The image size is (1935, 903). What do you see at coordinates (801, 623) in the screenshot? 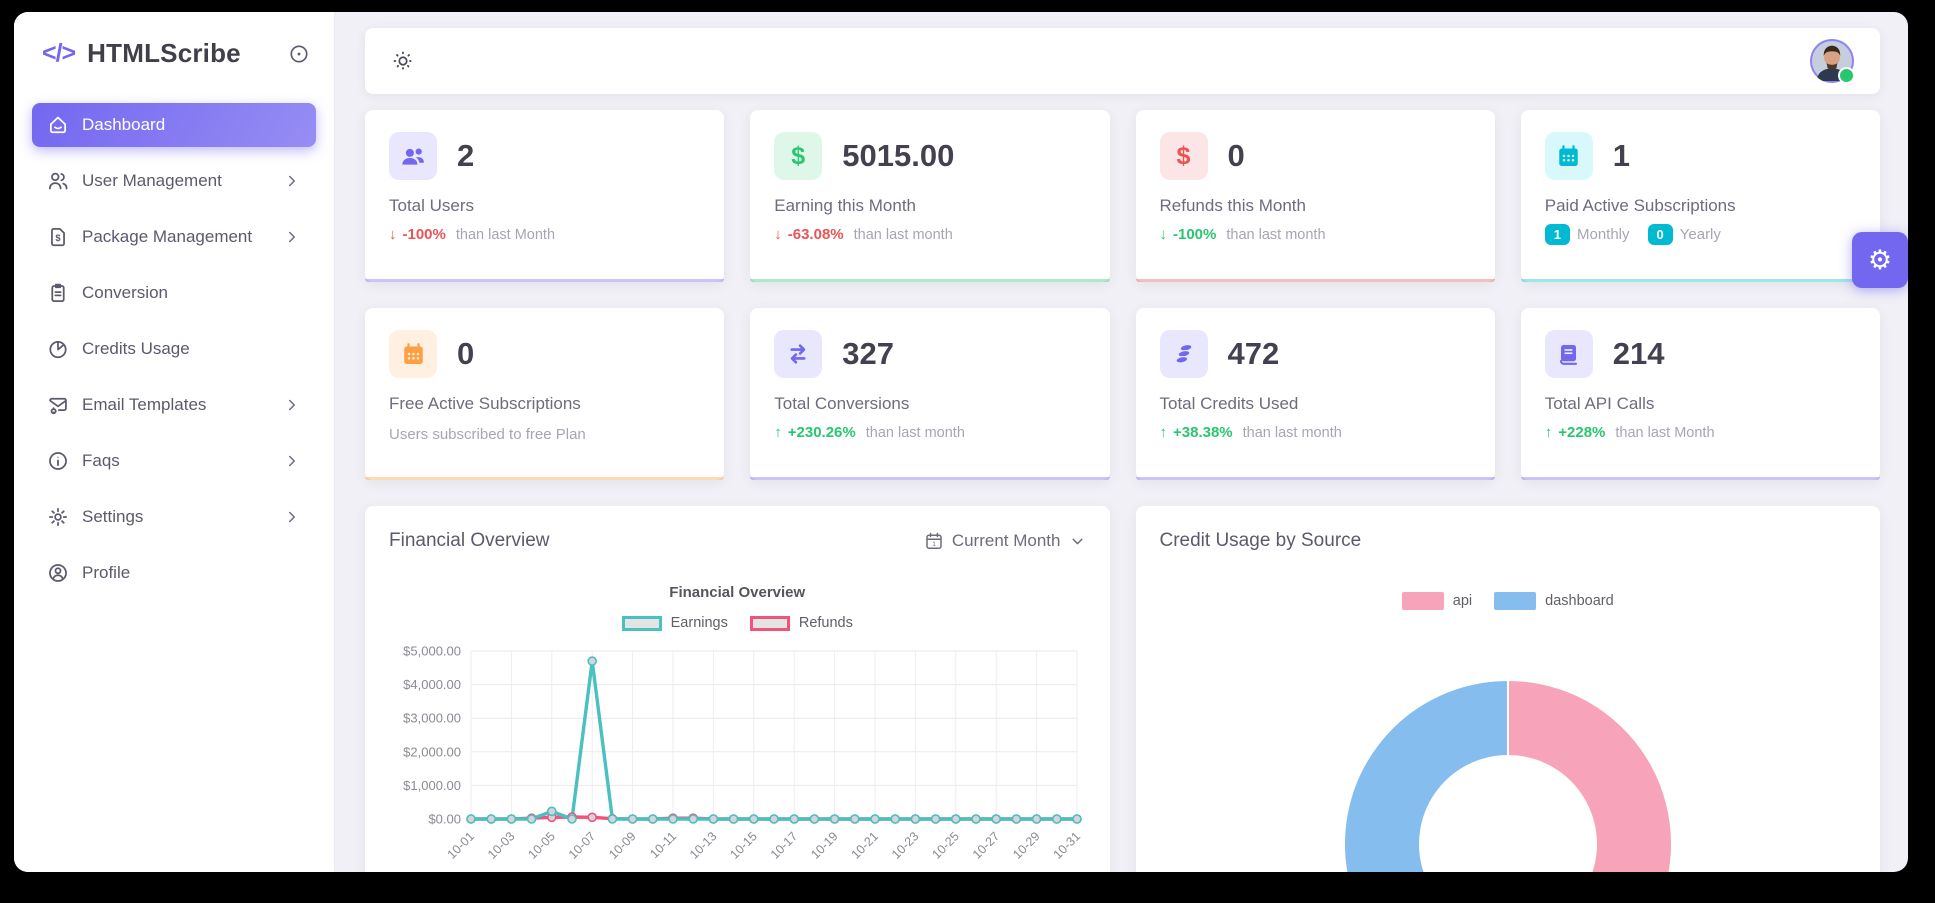
I see `legend-refunds: Refunds` at bounding box center [801, 623].